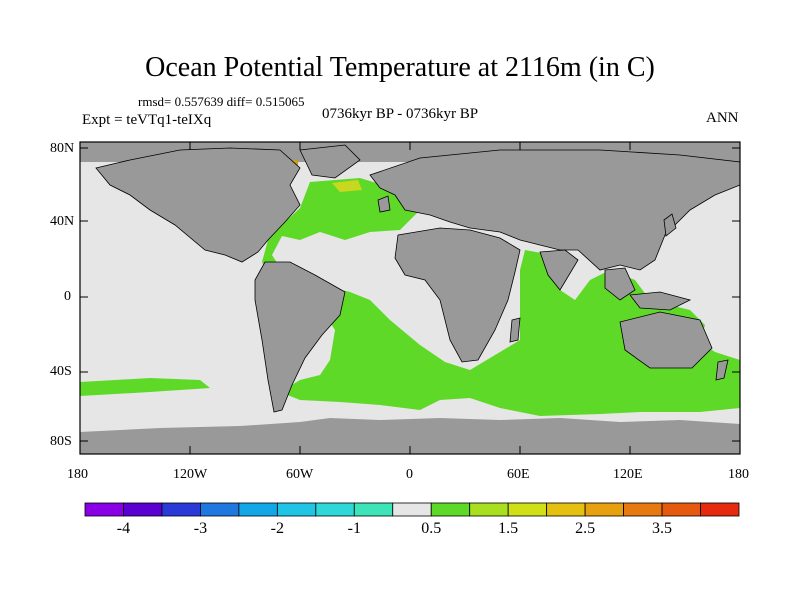  I want to click on pacific-south-strip, so click(145, 387).